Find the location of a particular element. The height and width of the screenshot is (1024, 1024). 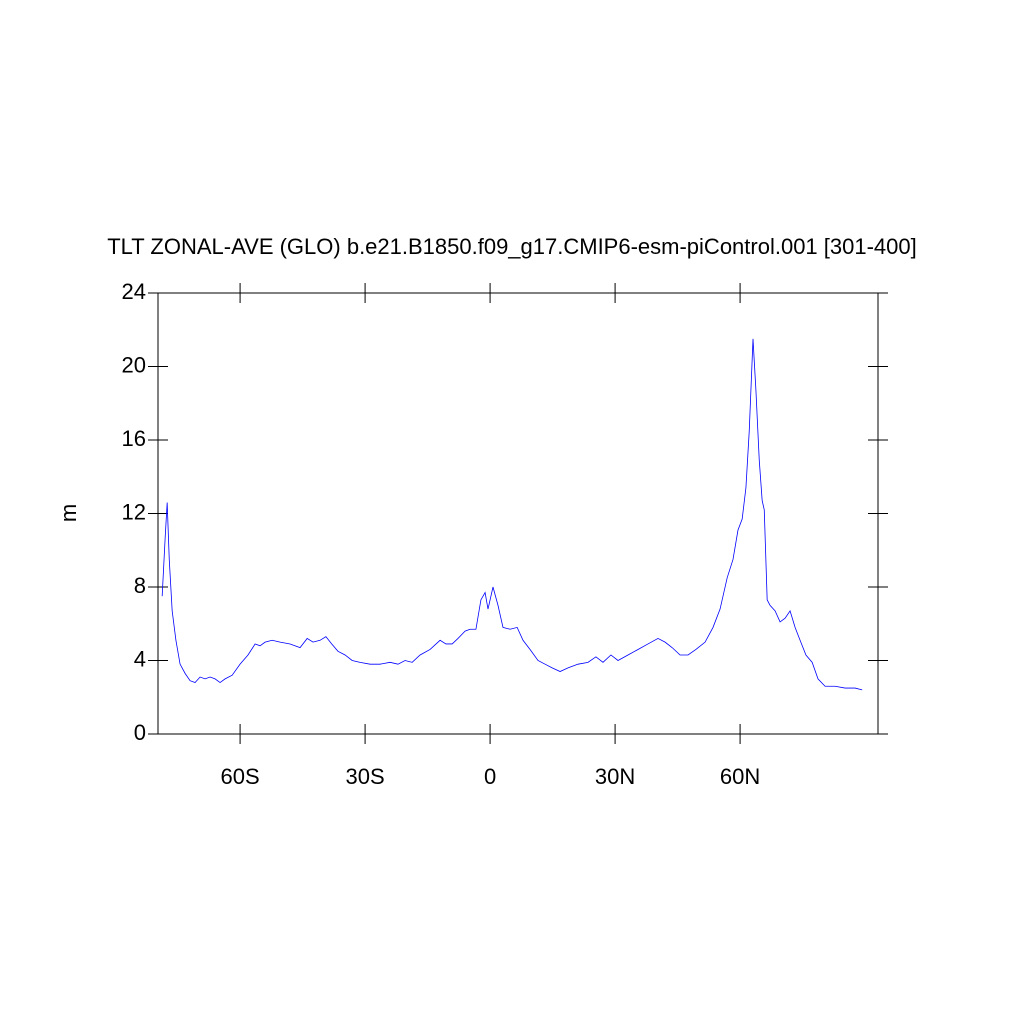

x-tick-label: 30N is located at coordinates (615, 776).